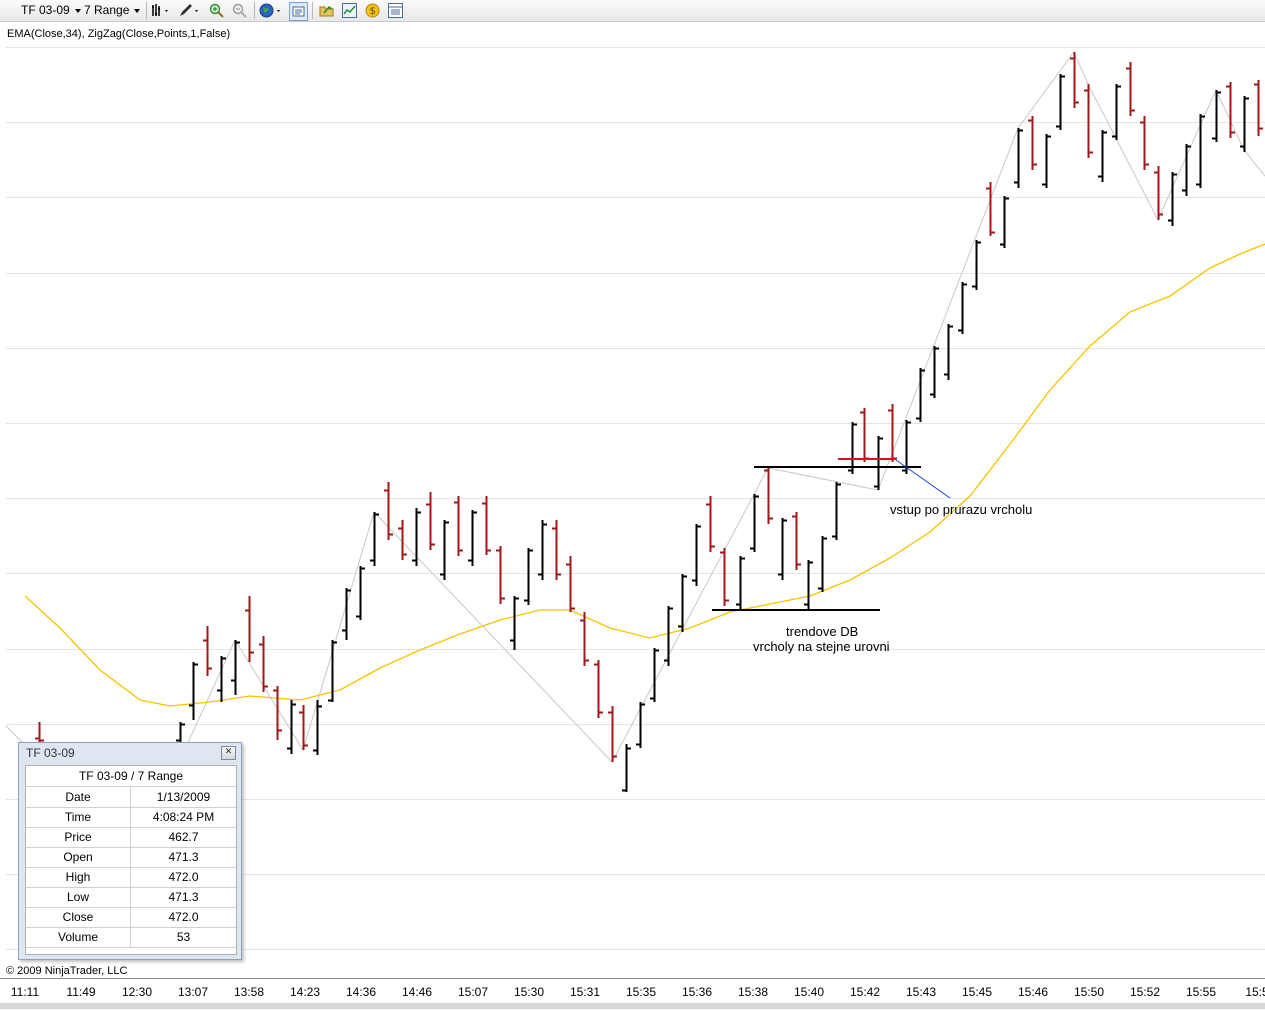 The height and width of the screenshot is (1010, 1265). Describe the element at coordinates (641, 992) in the screenshot. I see `time-tick-label: 15:35` at that location.